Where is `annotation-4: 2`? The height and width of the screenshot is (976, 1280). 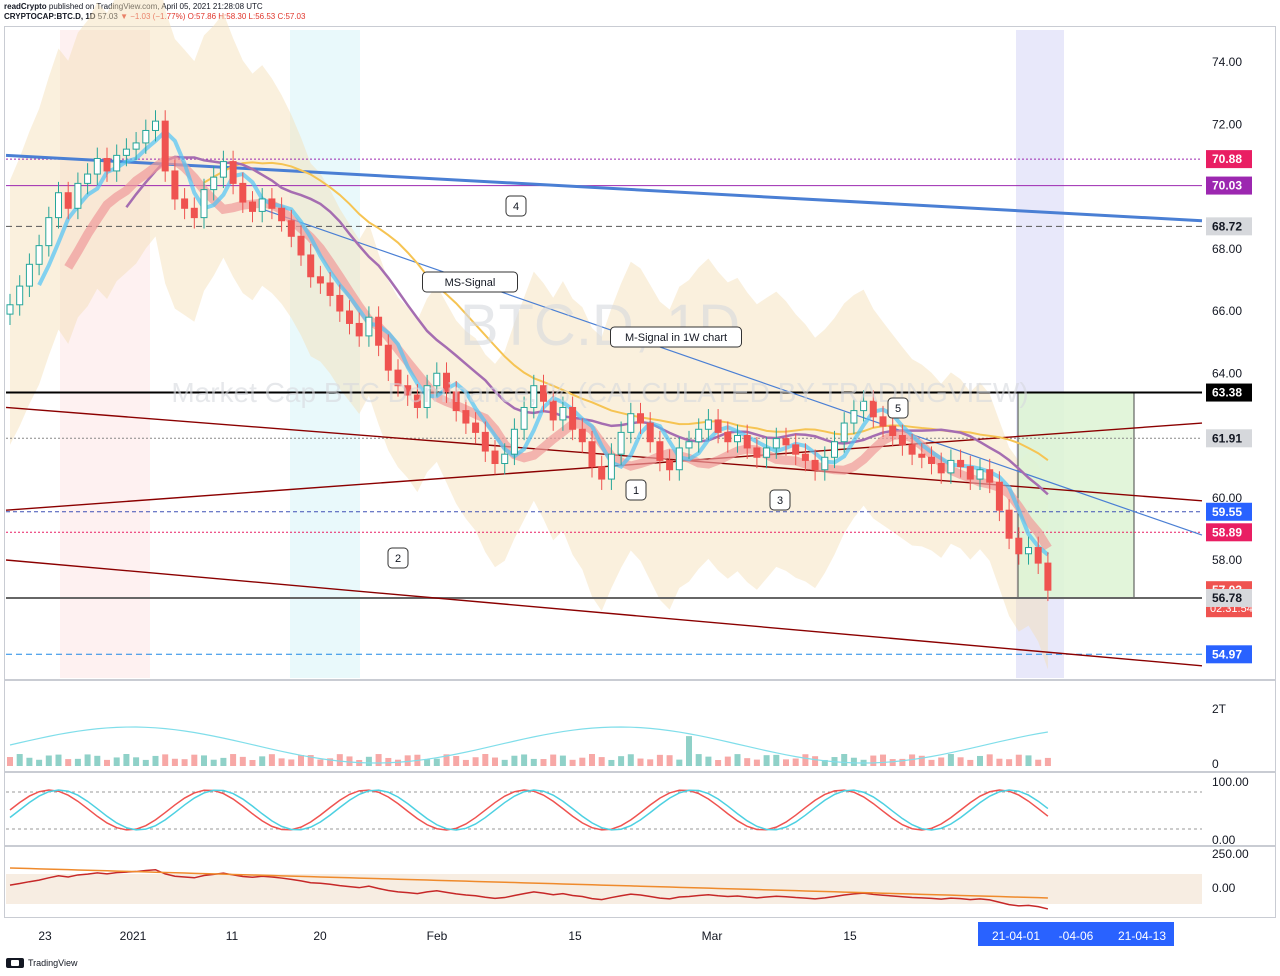
annotation-4: 2 is located at coordinates (398, 559).